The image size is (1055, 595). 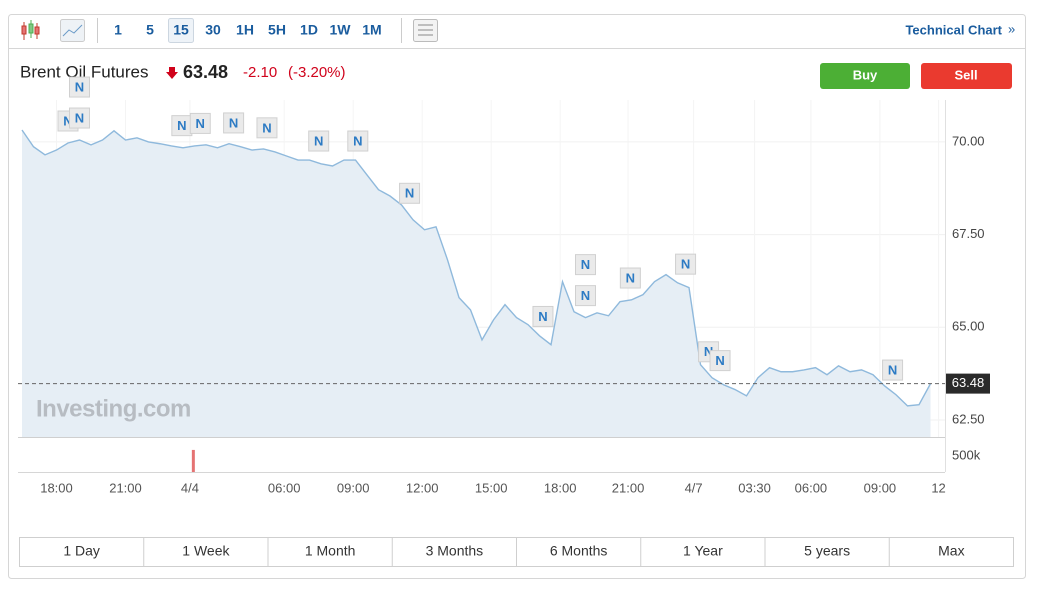 I want to click on link-arrow: », so click(x=1011, y=28).